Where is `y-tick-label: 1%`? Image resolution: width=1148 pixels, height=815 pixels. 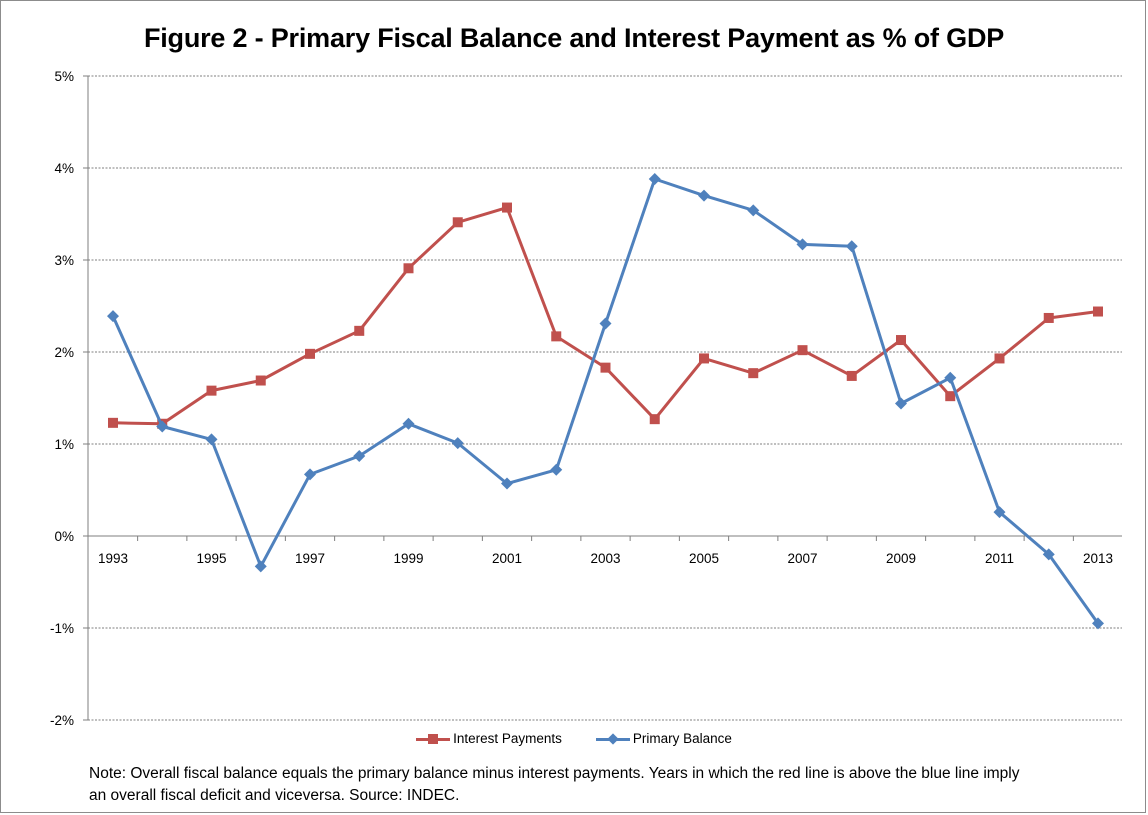
y-tick-label: 1% is located at coordinates (64, 444).